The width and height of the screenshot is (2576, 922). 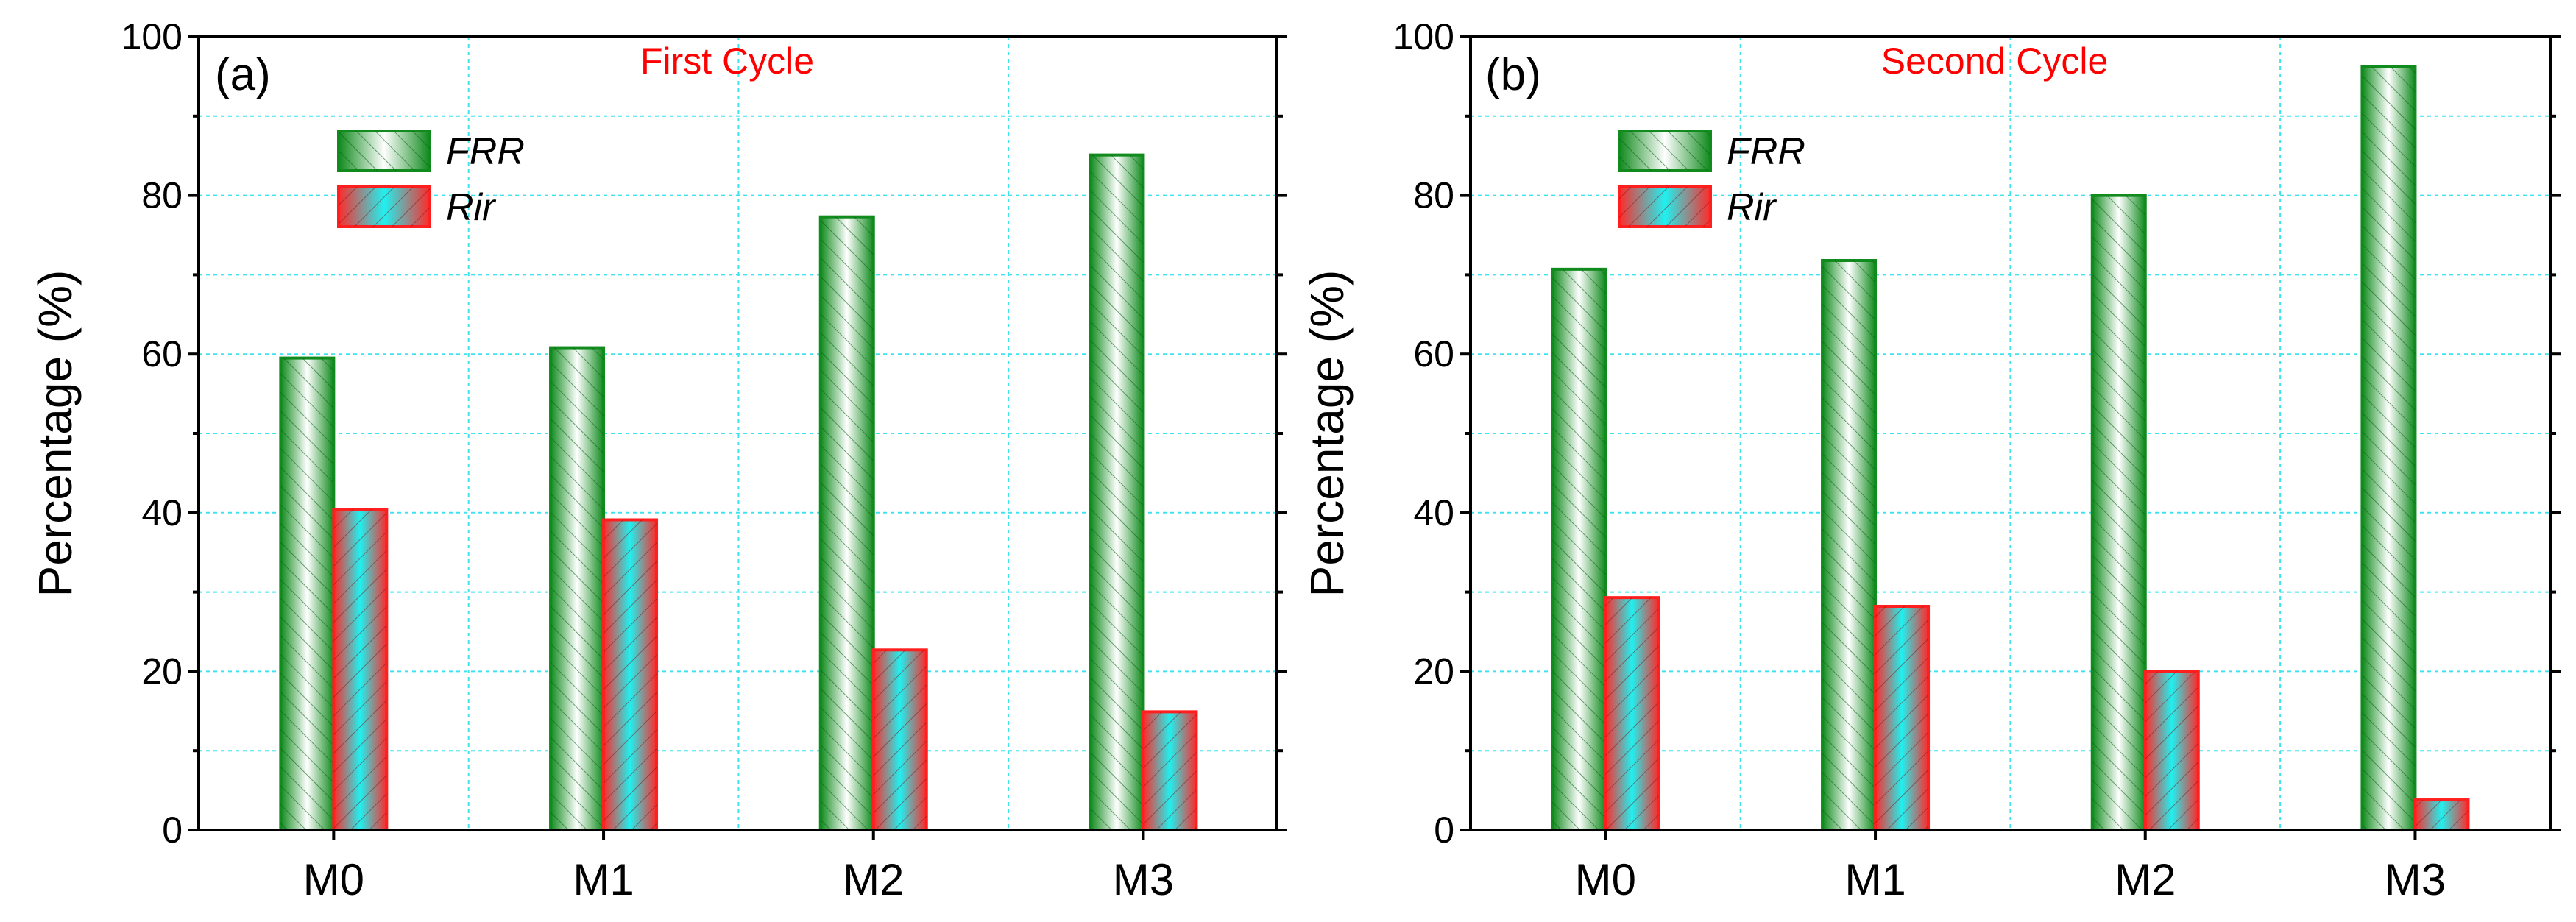 I want to click on chart-title: Second Cycle, so click(x=1995, y=61).